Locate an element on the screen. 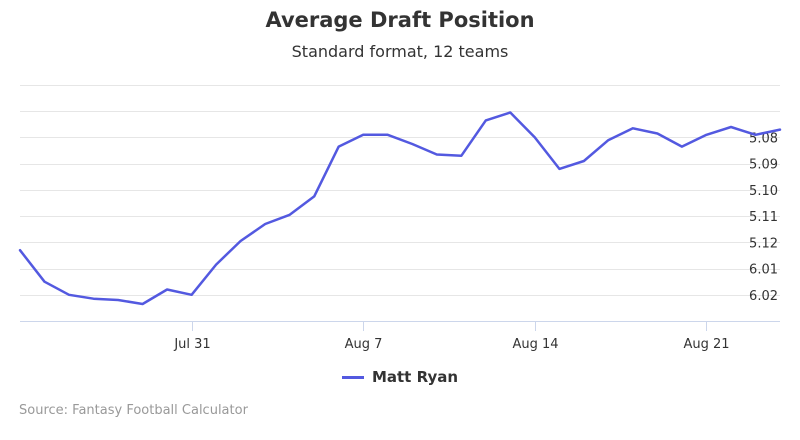 Image resolution: width=800 pixels, height=440 pixels. legend: Matt Ryan is located at coordinates (400, 377).